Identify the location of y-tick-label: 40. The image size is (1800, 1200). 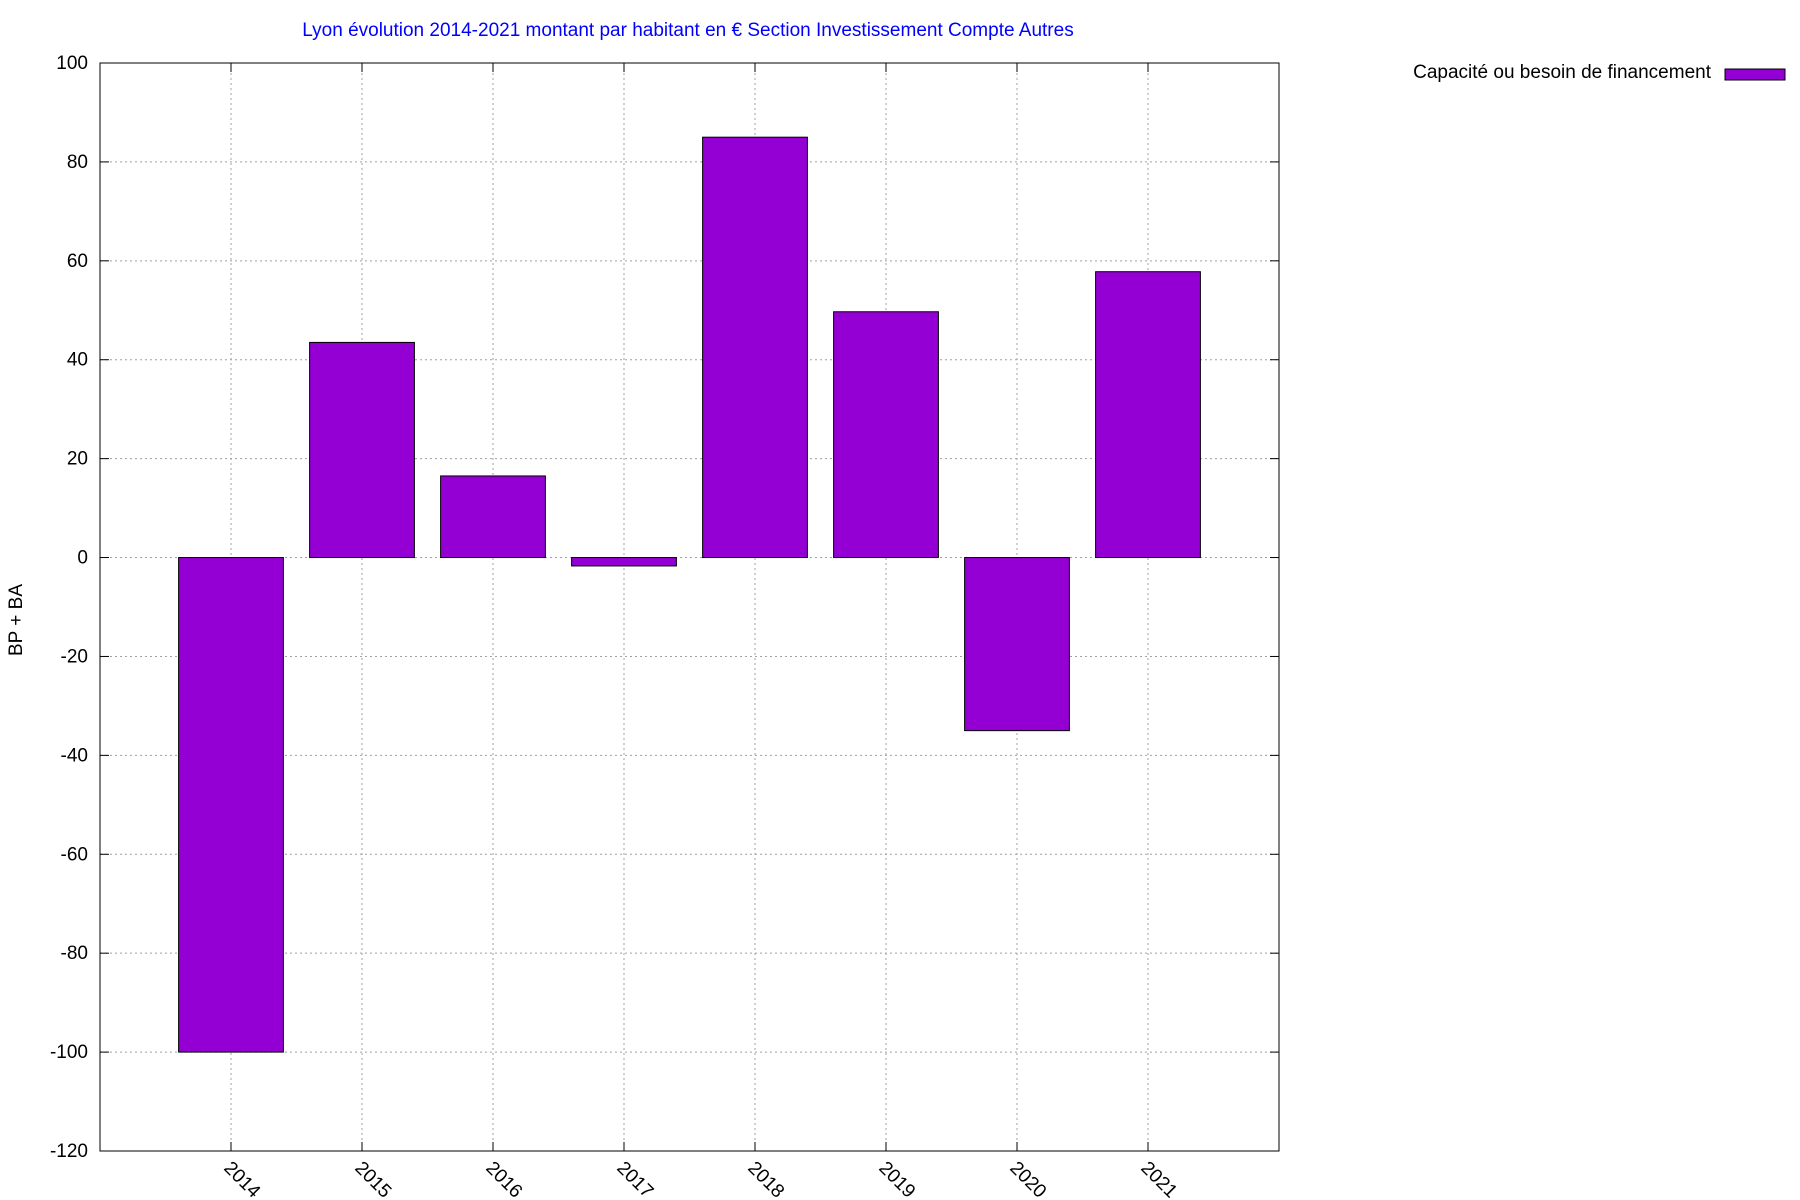
(77, 360).